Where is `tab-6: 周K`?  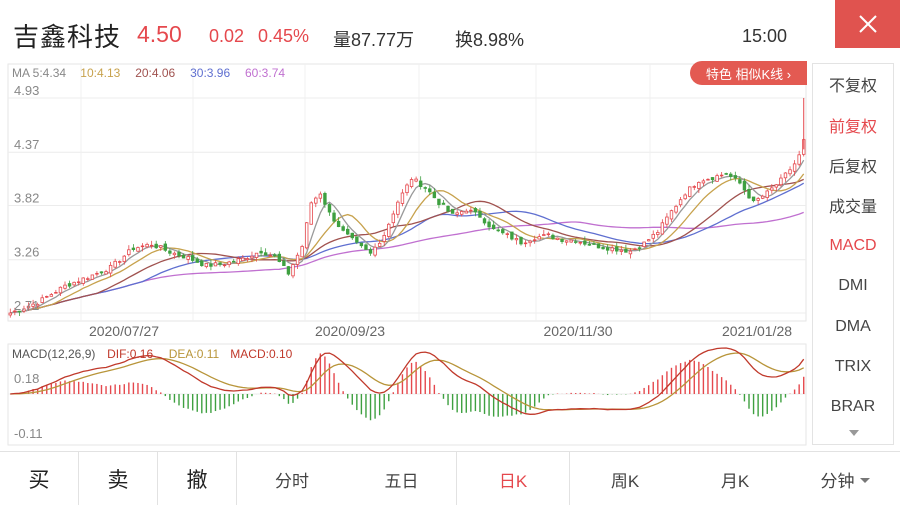 tab-6: 周K is located at coordinates (625, 478).